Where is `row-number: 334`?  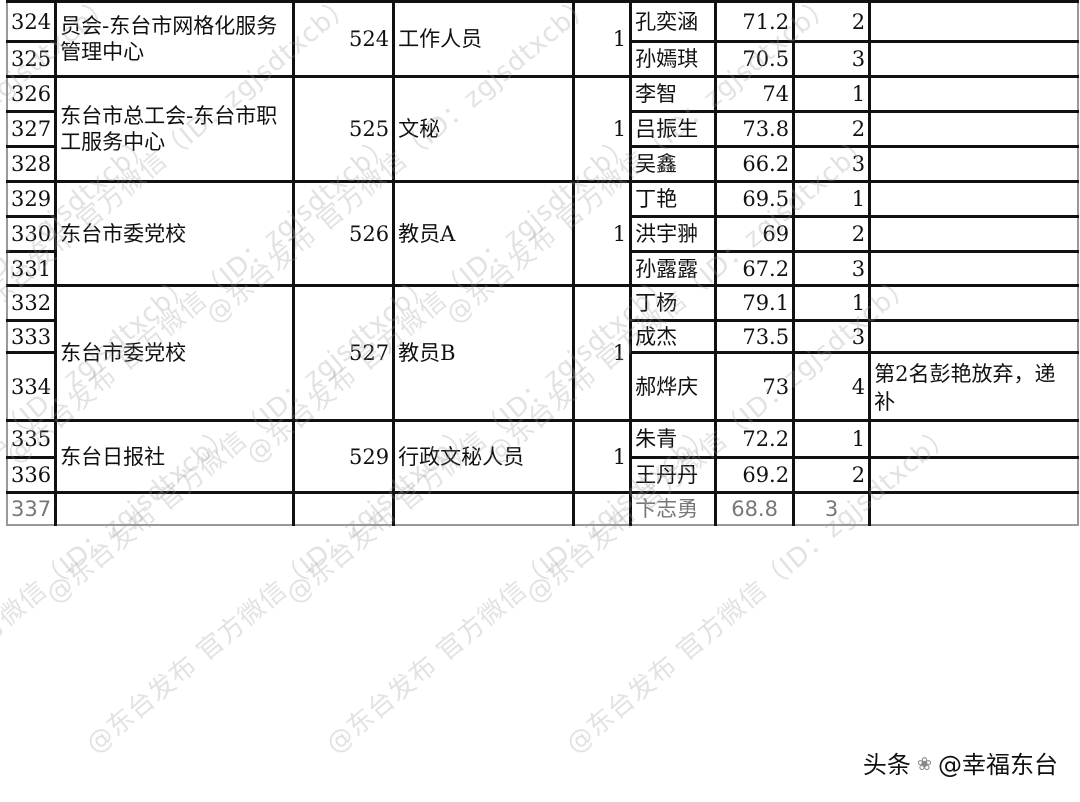
row-number: 334 is located at coordinates (32, 386).